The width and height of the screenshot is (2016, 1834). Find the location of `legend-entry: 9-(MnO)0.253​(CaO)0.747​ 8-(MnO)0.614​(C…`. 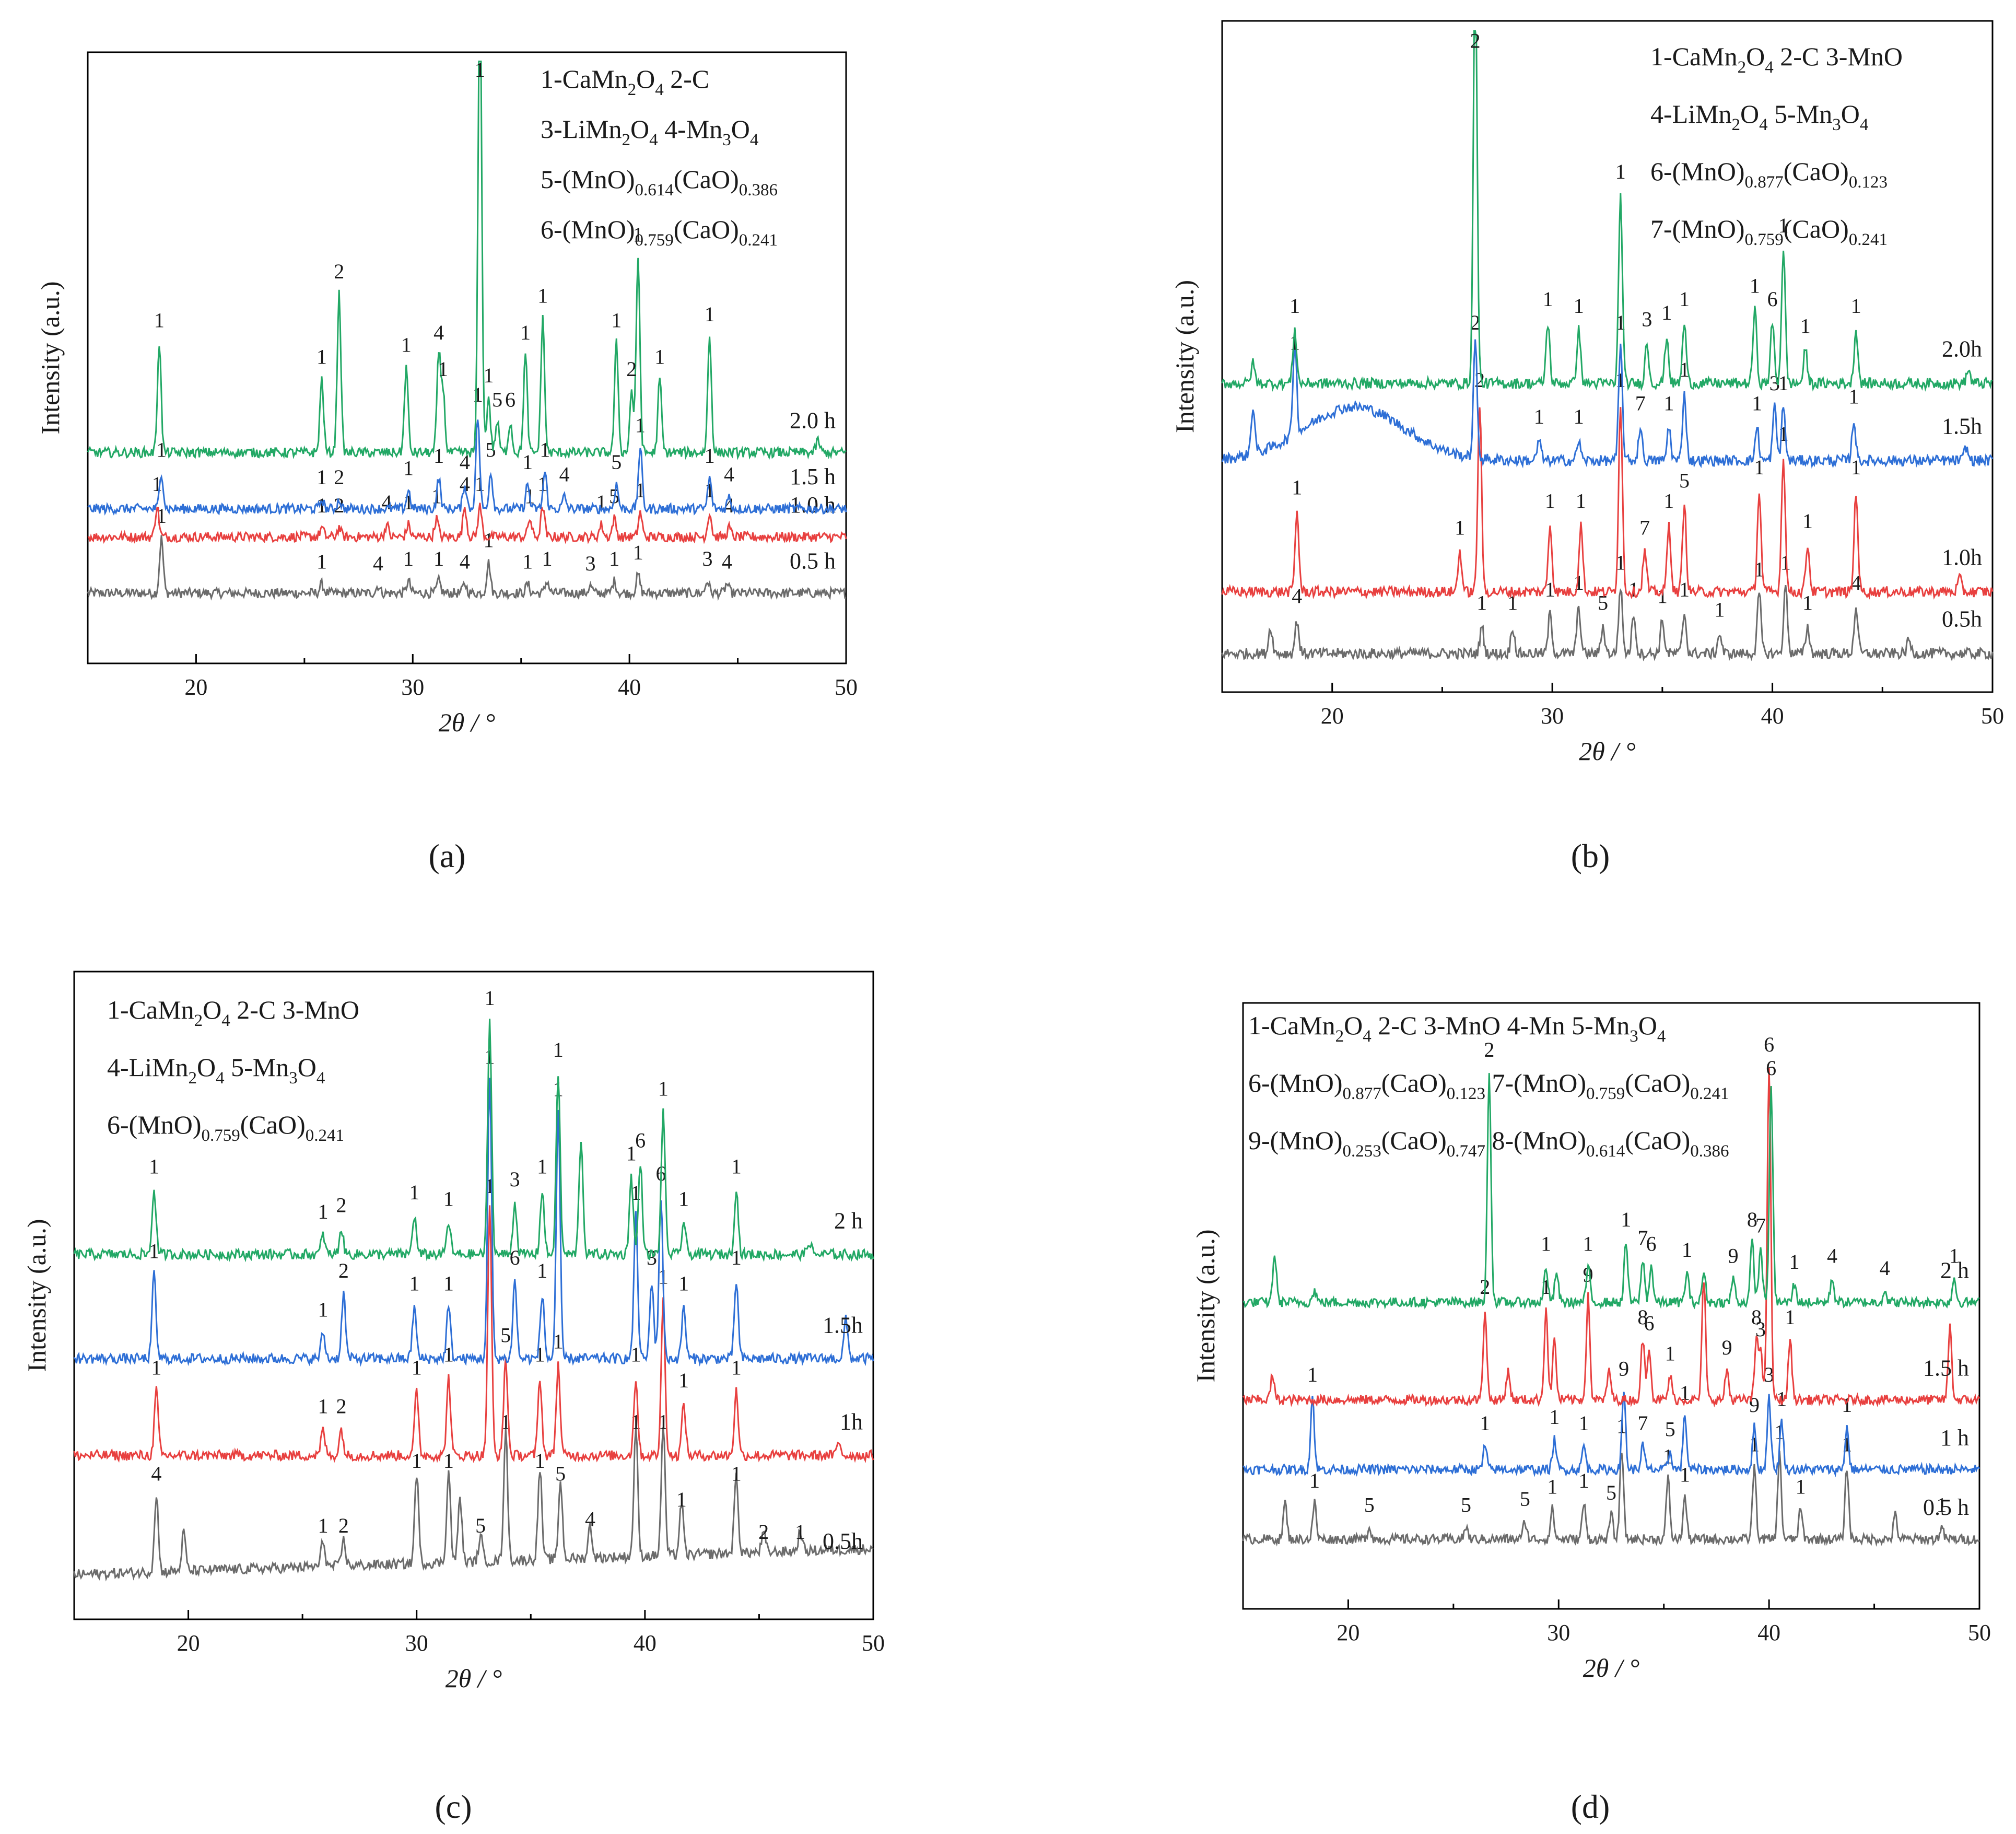

legend-entry: 9-(MnO)0.253​(CaO)0.747​ 8-(MnO)0.614​(C… is located at coordinates (1488, 1143).